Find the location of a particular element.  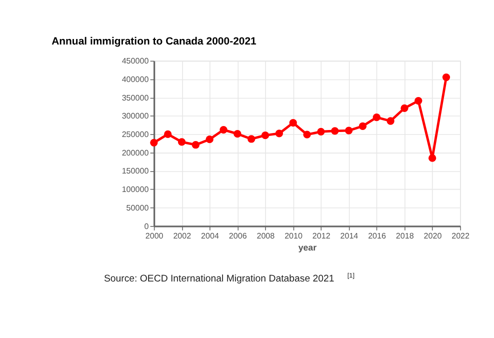

y-tick-label: 350000 is located at coordinates (136, 97).